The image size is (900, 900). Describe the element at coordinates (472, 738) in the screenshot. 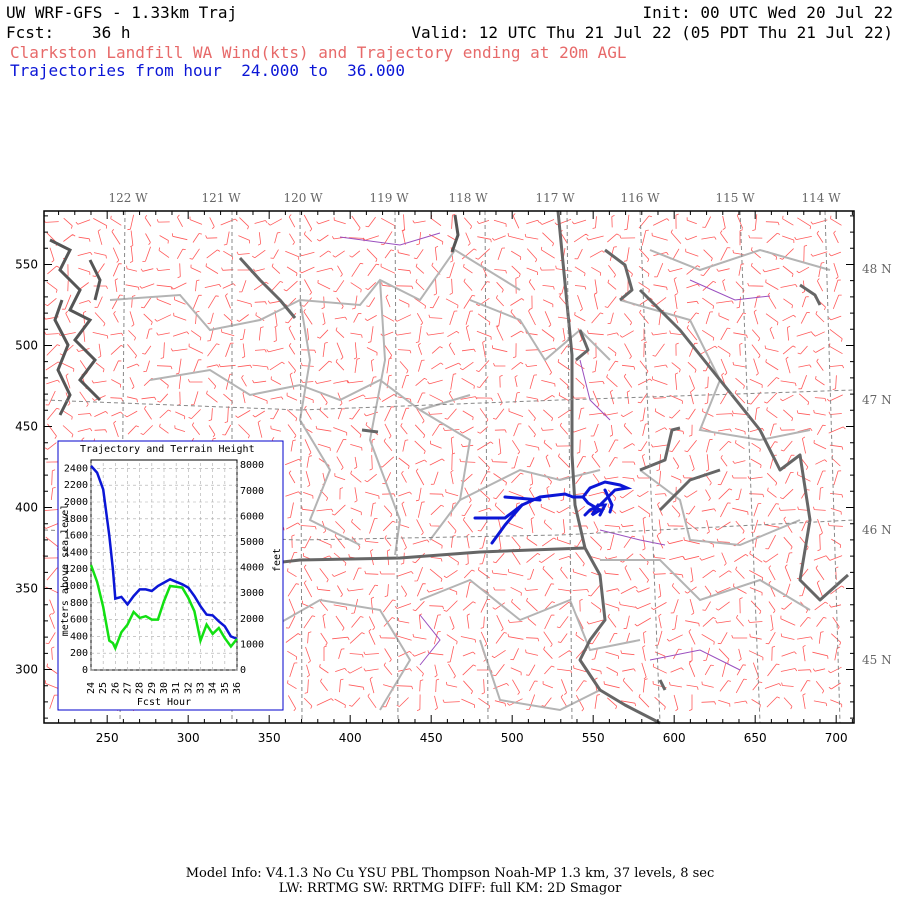

I see `x-axis-labels: 250 300 350 400 450 500 550 600 650 700` at that location.